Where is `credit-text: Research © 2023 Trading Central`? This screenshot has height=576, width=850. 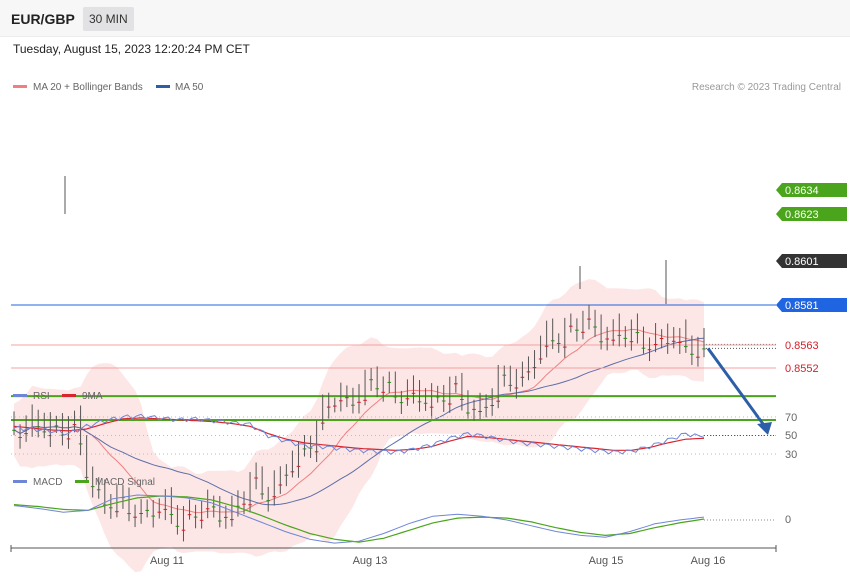 credit-text: Research © 2023 Trading Central is located at coordinates (766, 87).